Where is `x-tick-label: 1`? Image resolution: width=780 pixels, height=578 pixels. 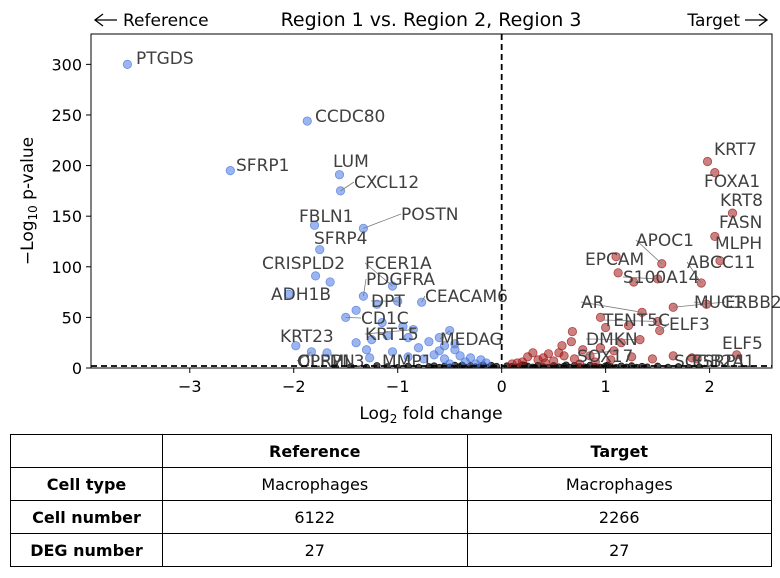
x-tick-label: 1 is located at coordinates (606, 386).